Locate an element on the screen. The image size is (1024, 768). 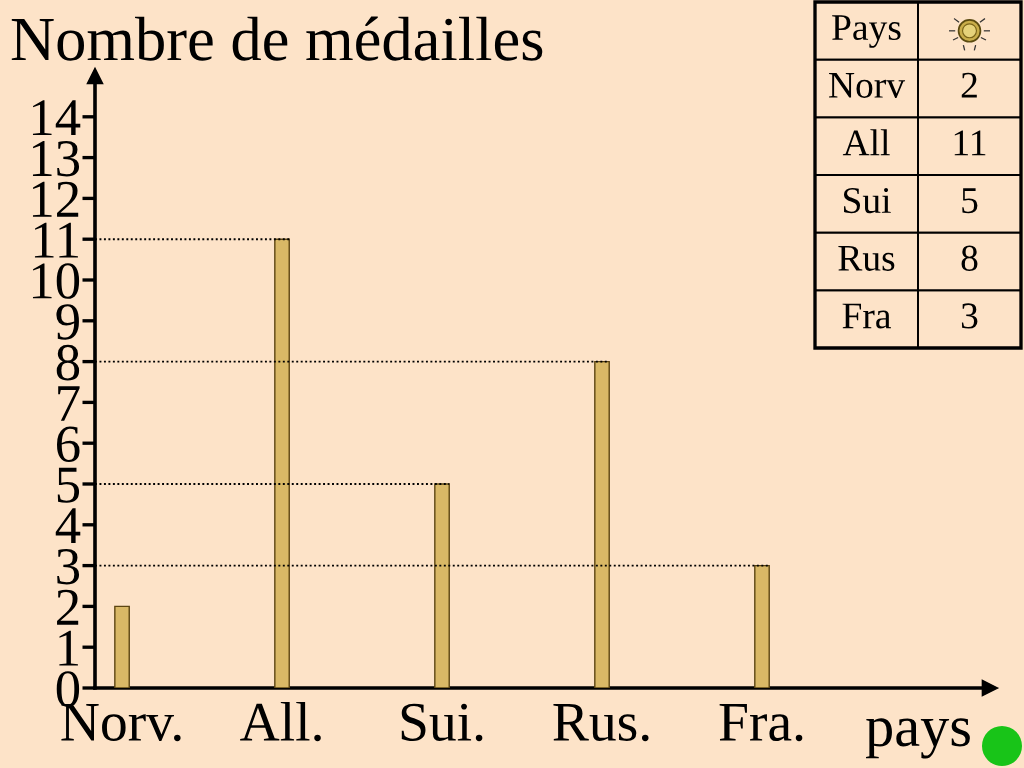
data-label: 5 is located at coordinates (970, 201).